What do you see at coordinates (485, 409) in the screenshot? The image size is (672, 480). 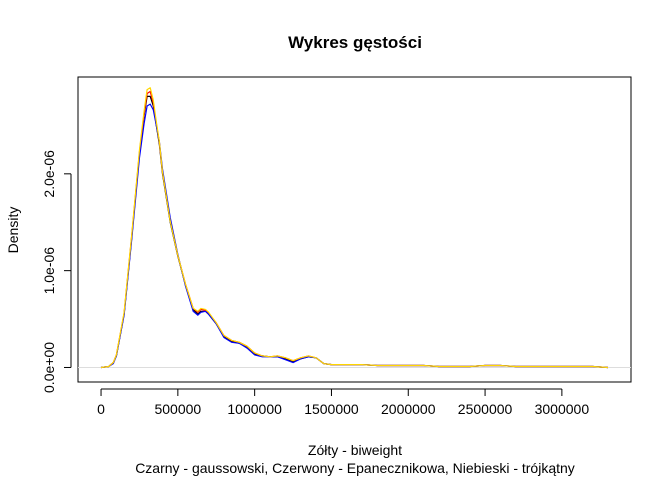 I see `x-tick-label: 2500000` at bounding box center [485, 409].